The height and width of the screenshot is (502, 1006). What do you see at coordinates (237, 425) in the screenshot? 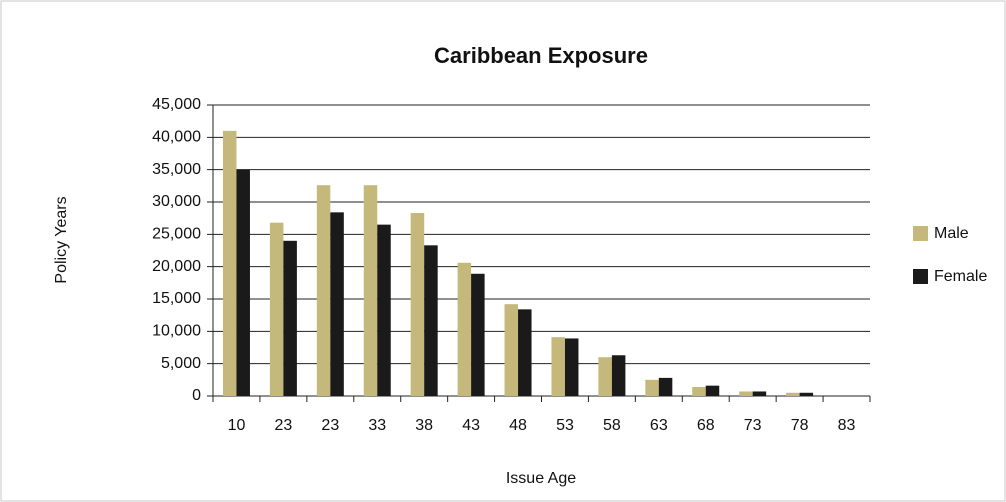
I see `x-tick-label: 10` at bounding box center [237, 425].